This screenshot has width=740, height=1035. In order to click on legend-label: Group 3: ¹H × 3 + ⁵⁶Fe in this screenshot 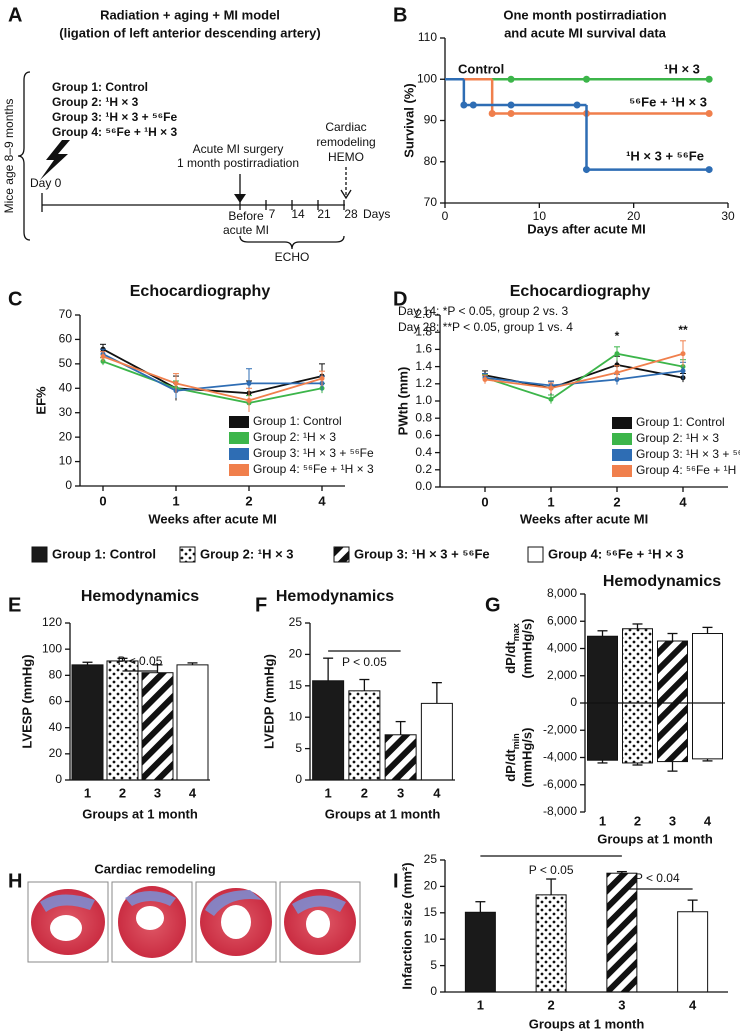, I will do `click(422, 553)`.